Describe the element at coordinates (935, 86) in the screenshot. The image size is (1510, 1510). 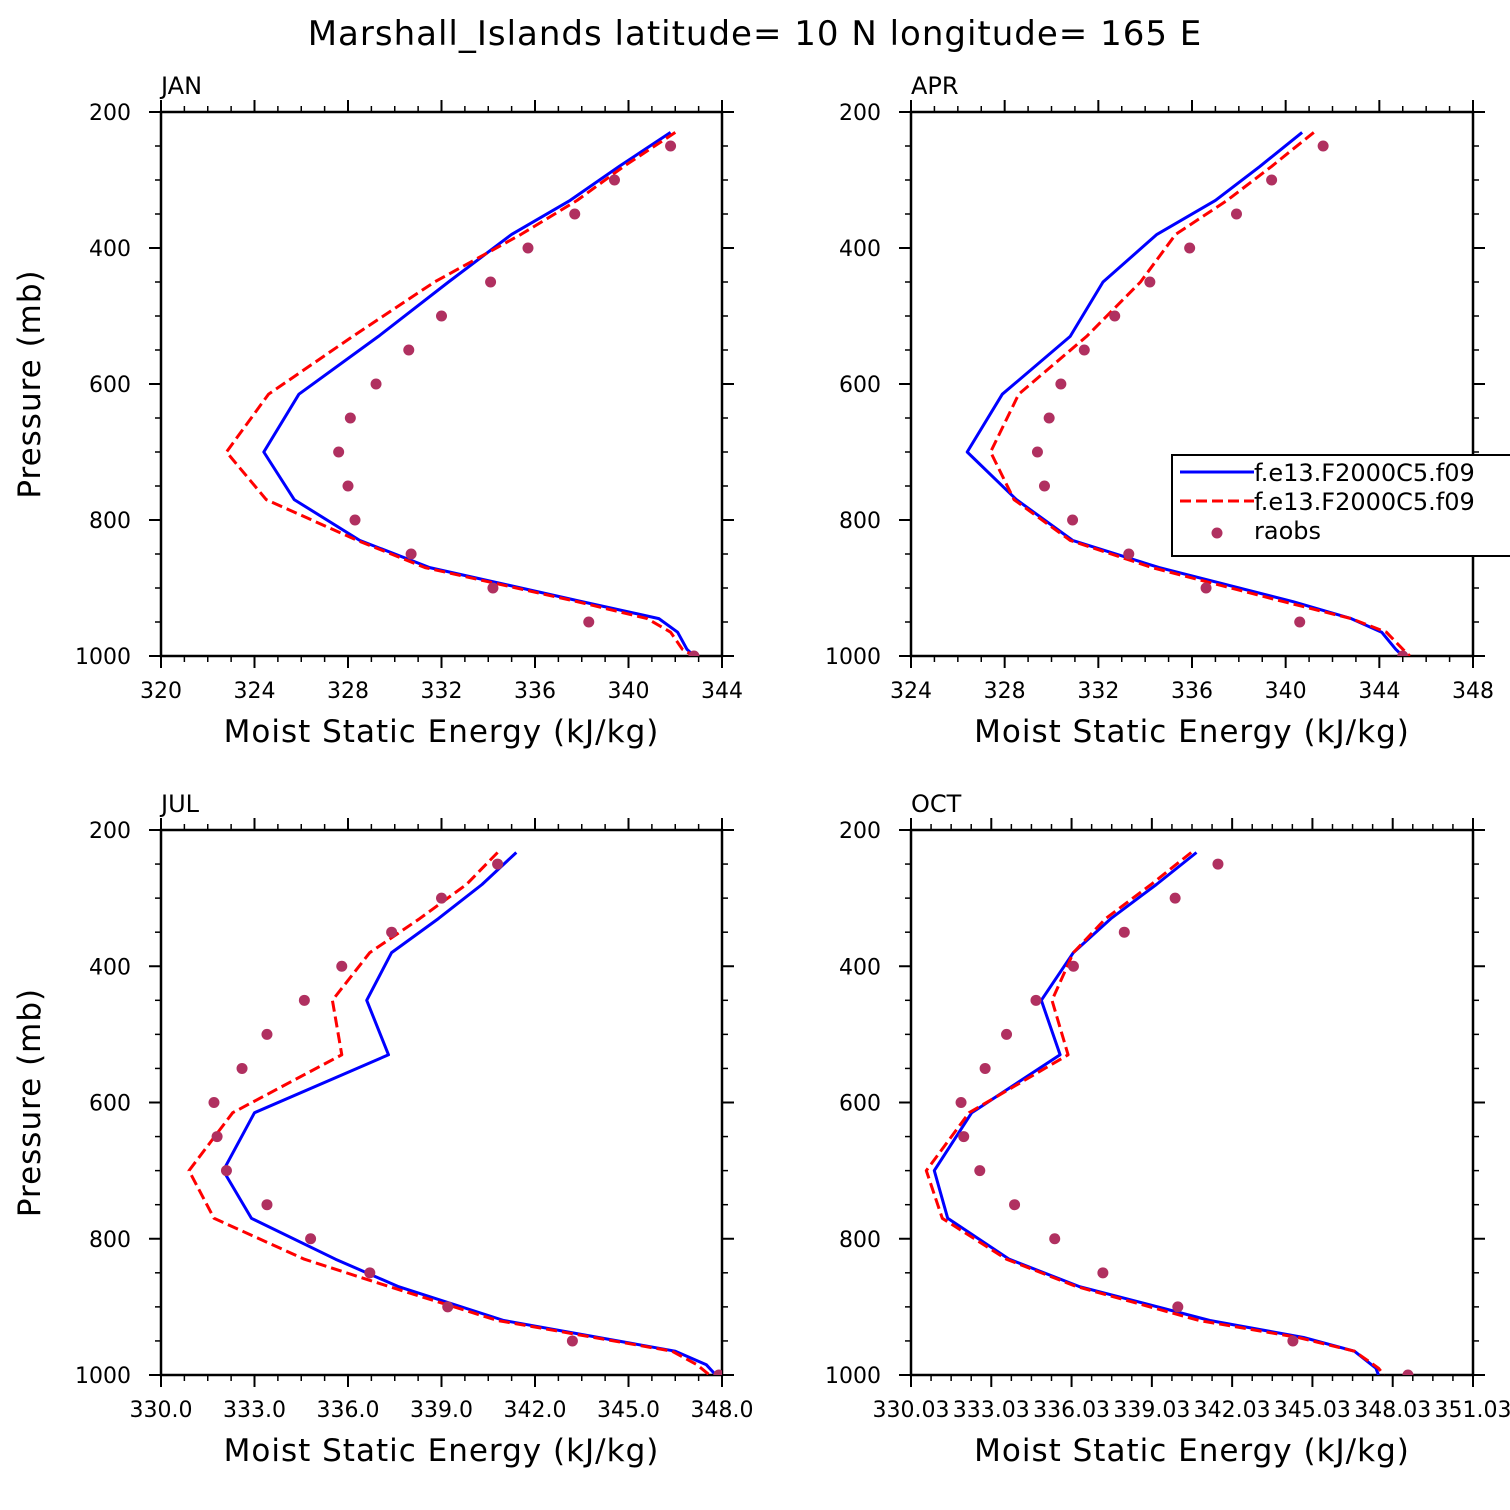
I see `panel-label: APR` at that location.